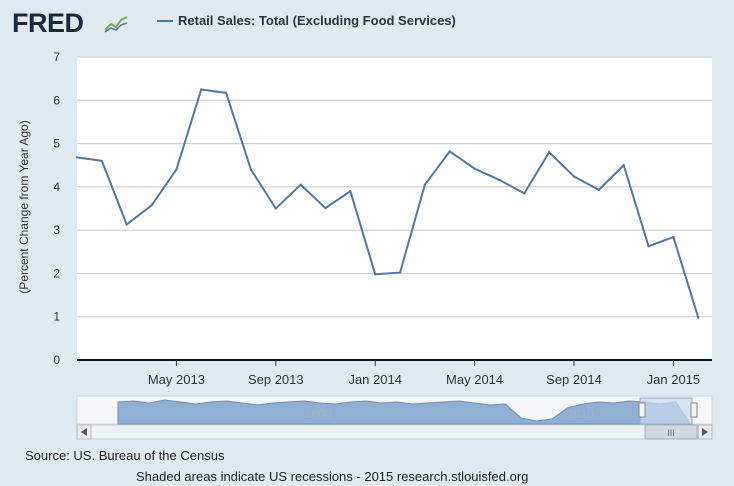 The image size is (734, 486). What do you see at coordinates (674, 379) in the screenshot?
I see `x-tick-label: Jan 2015` at bounding box center [674, 379].